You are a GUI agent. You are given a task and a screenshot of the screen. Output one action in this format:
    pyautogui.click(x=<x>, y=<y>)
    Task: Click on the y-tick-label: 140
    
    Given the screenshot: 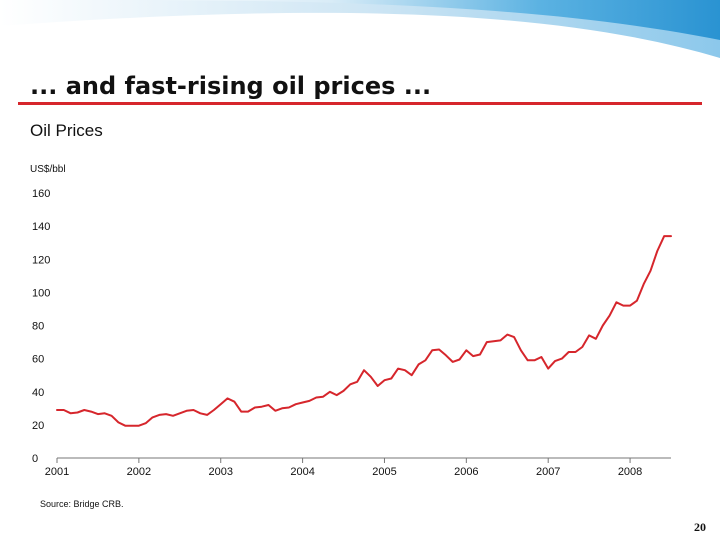 What is the action you would take?
    pyautogui.click(x=41, y=227)
    